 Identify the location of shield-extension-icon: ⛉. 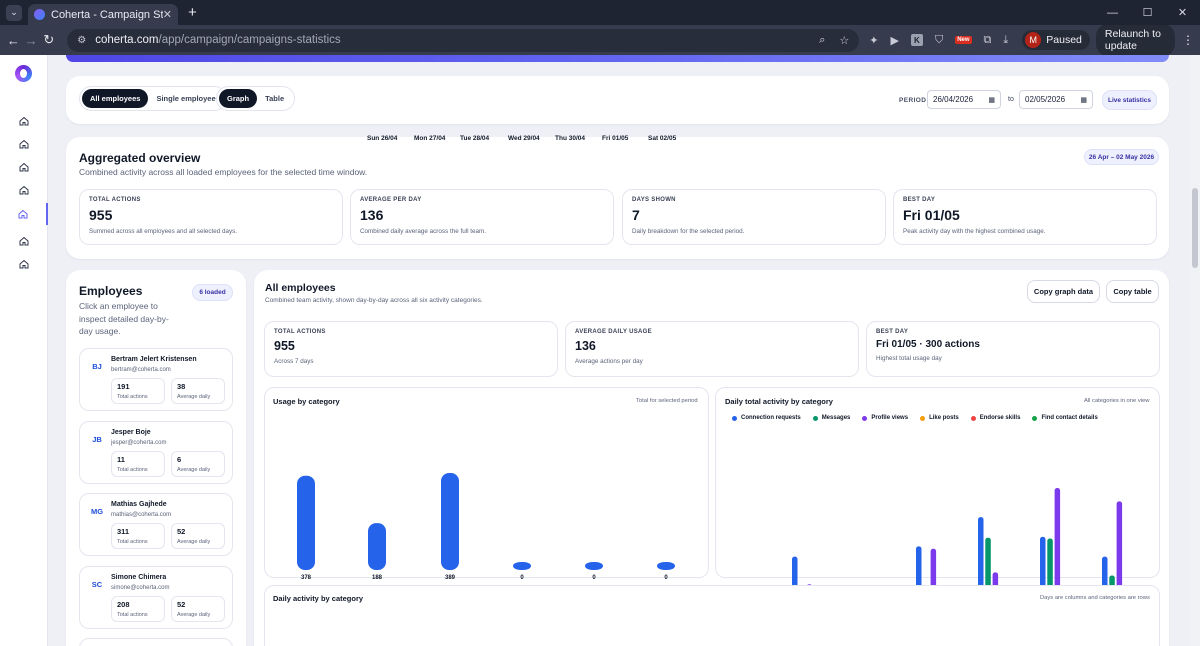
(939, 39).